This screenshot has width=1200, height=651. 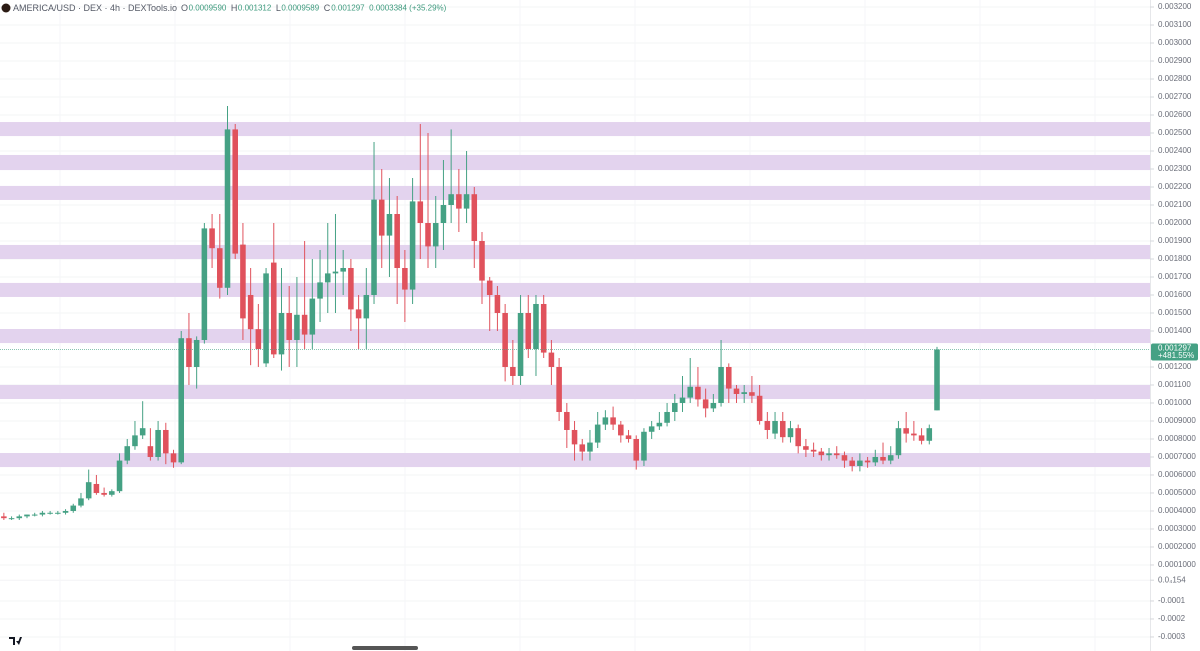 What do you see at coordinates (1175, 312) in the screenshot?
I see `y-tick-label: 0.001500` at bounding box center [1175, 312].